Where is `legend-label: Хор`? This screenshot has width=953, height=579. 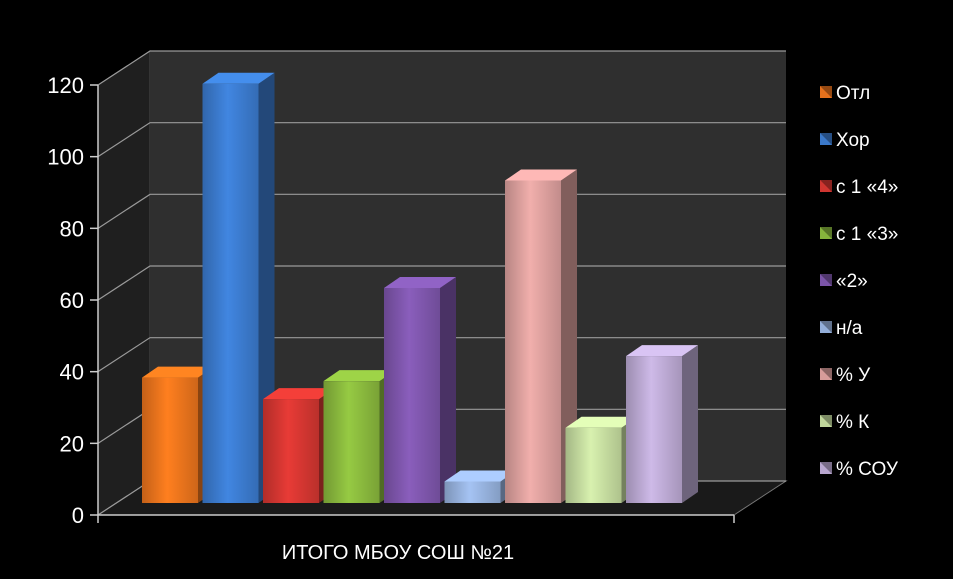 legend-label: Хор is located at coordinates (853, 140).